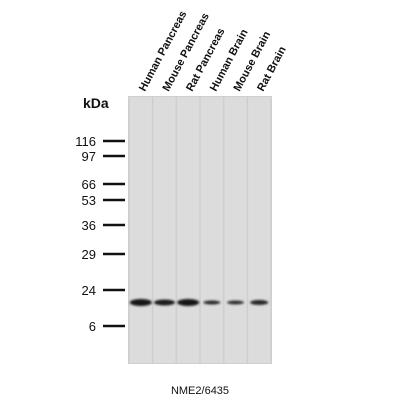  What do you see at coordinates (89, 156) in the screenshot?
I see `marker-label: 97` at bounding box center [89, 156].